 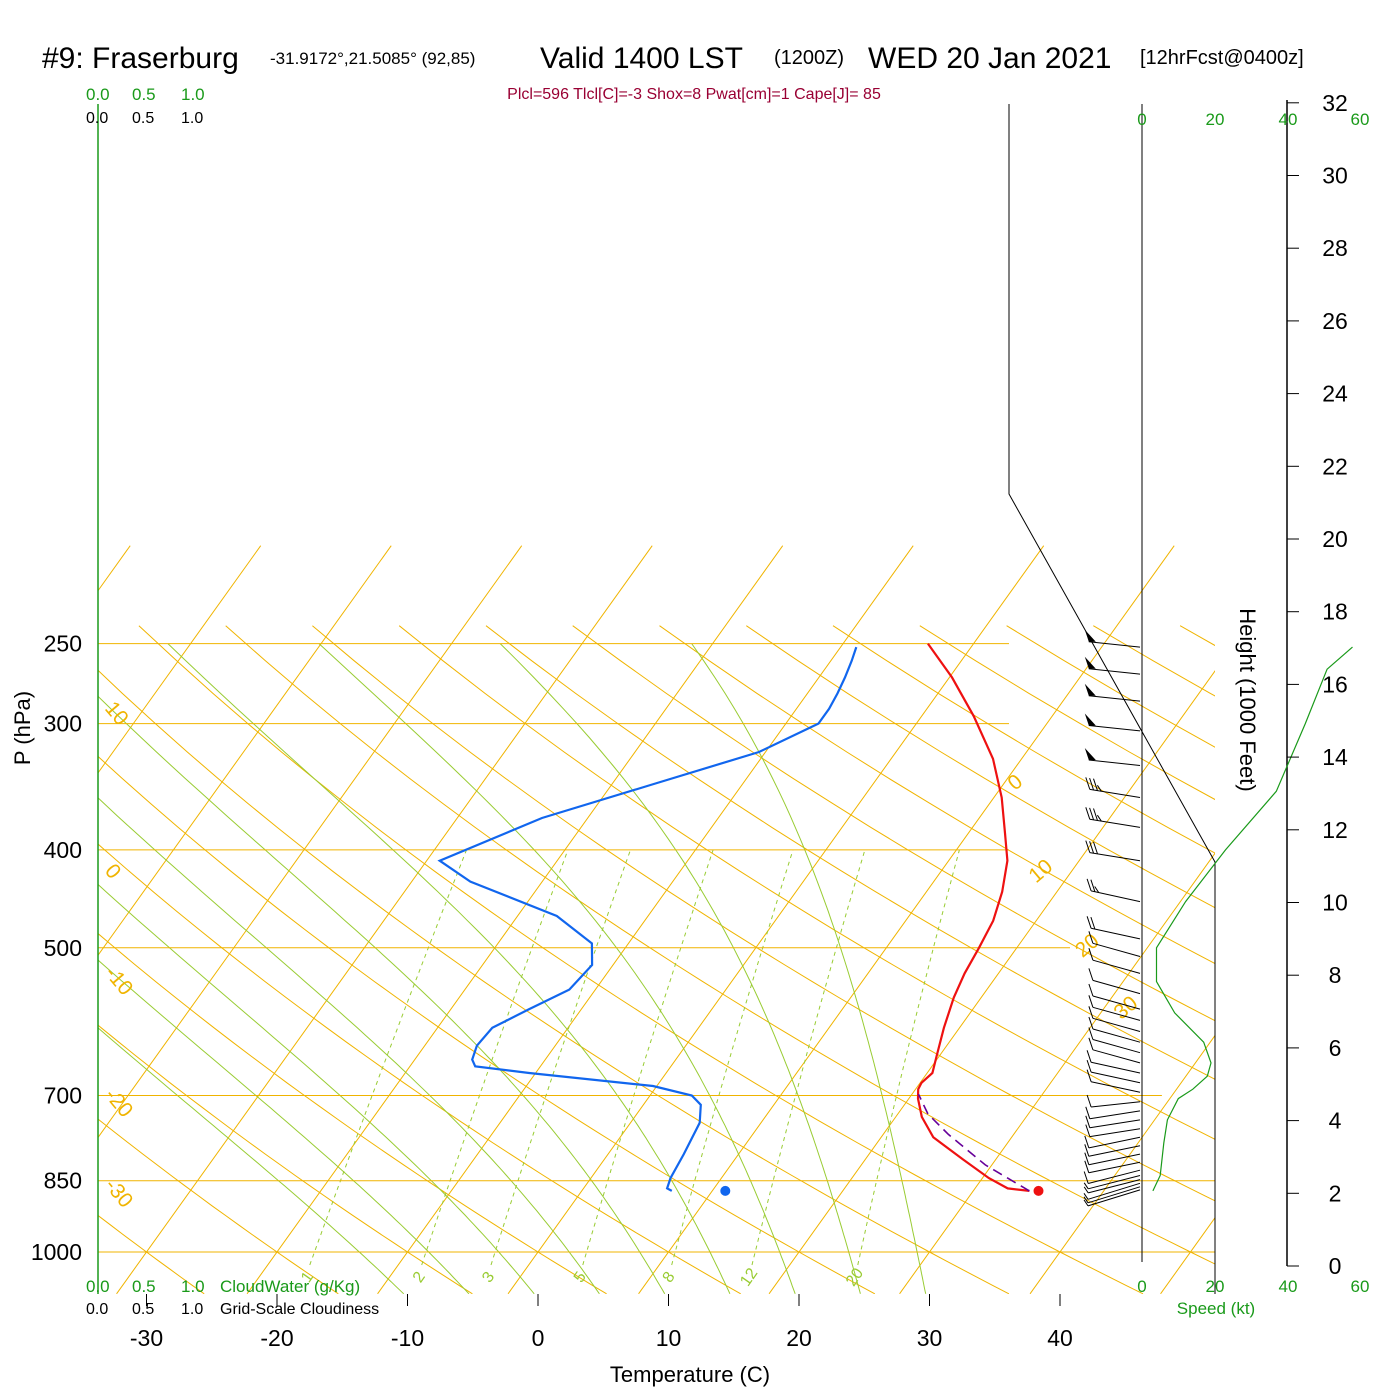 I want to click on cloudwater-scale-top: 0.0 0.5 1.0, so click(x=145, y=94).